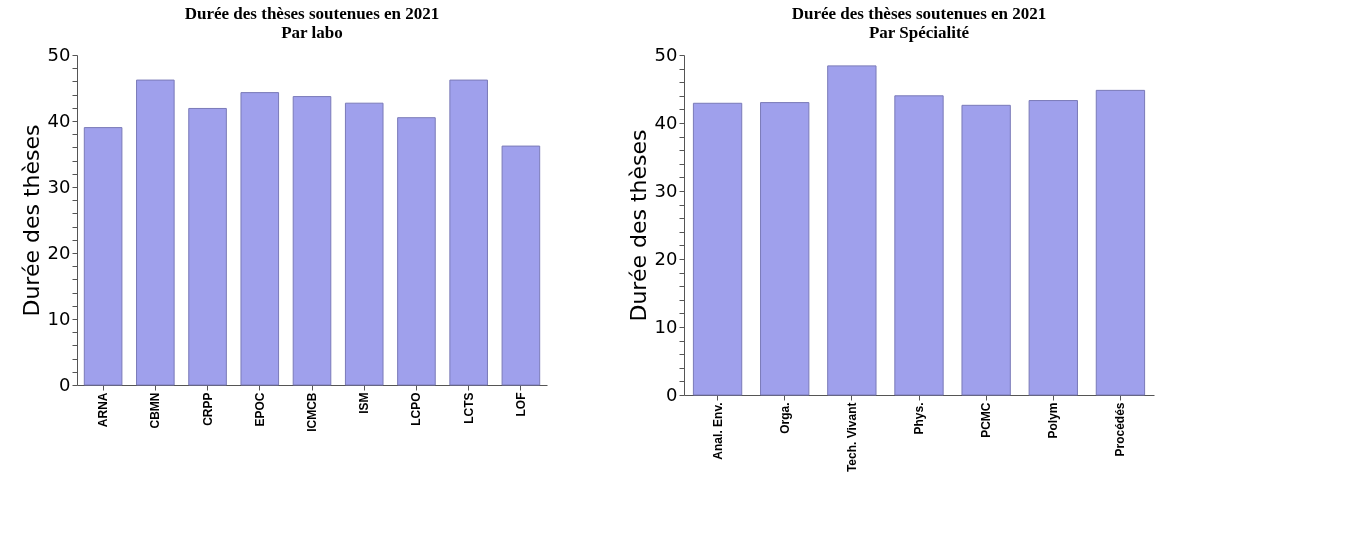 The width and height of the screenshot is (1345, 541). What do you see at coordinates (364, 403) in the screenshot?
I see `x-tick-label: ISM` at bounding box center [364, 403].